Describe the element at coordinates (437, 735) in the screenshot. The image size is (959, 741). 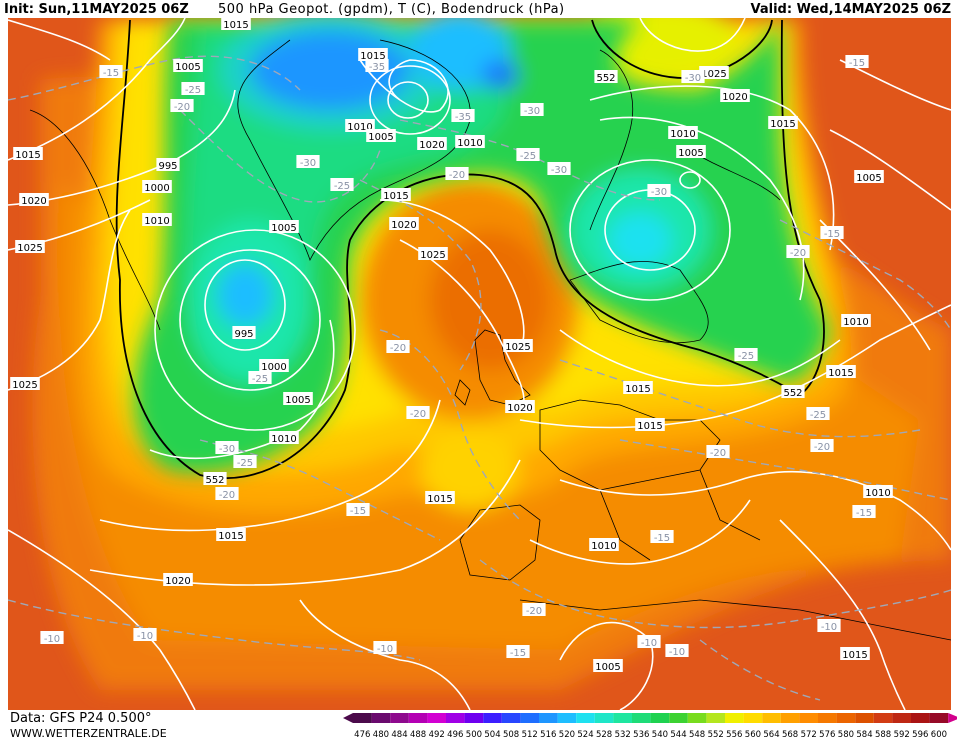
I see `colorbar-tick-label: 492` at that location.